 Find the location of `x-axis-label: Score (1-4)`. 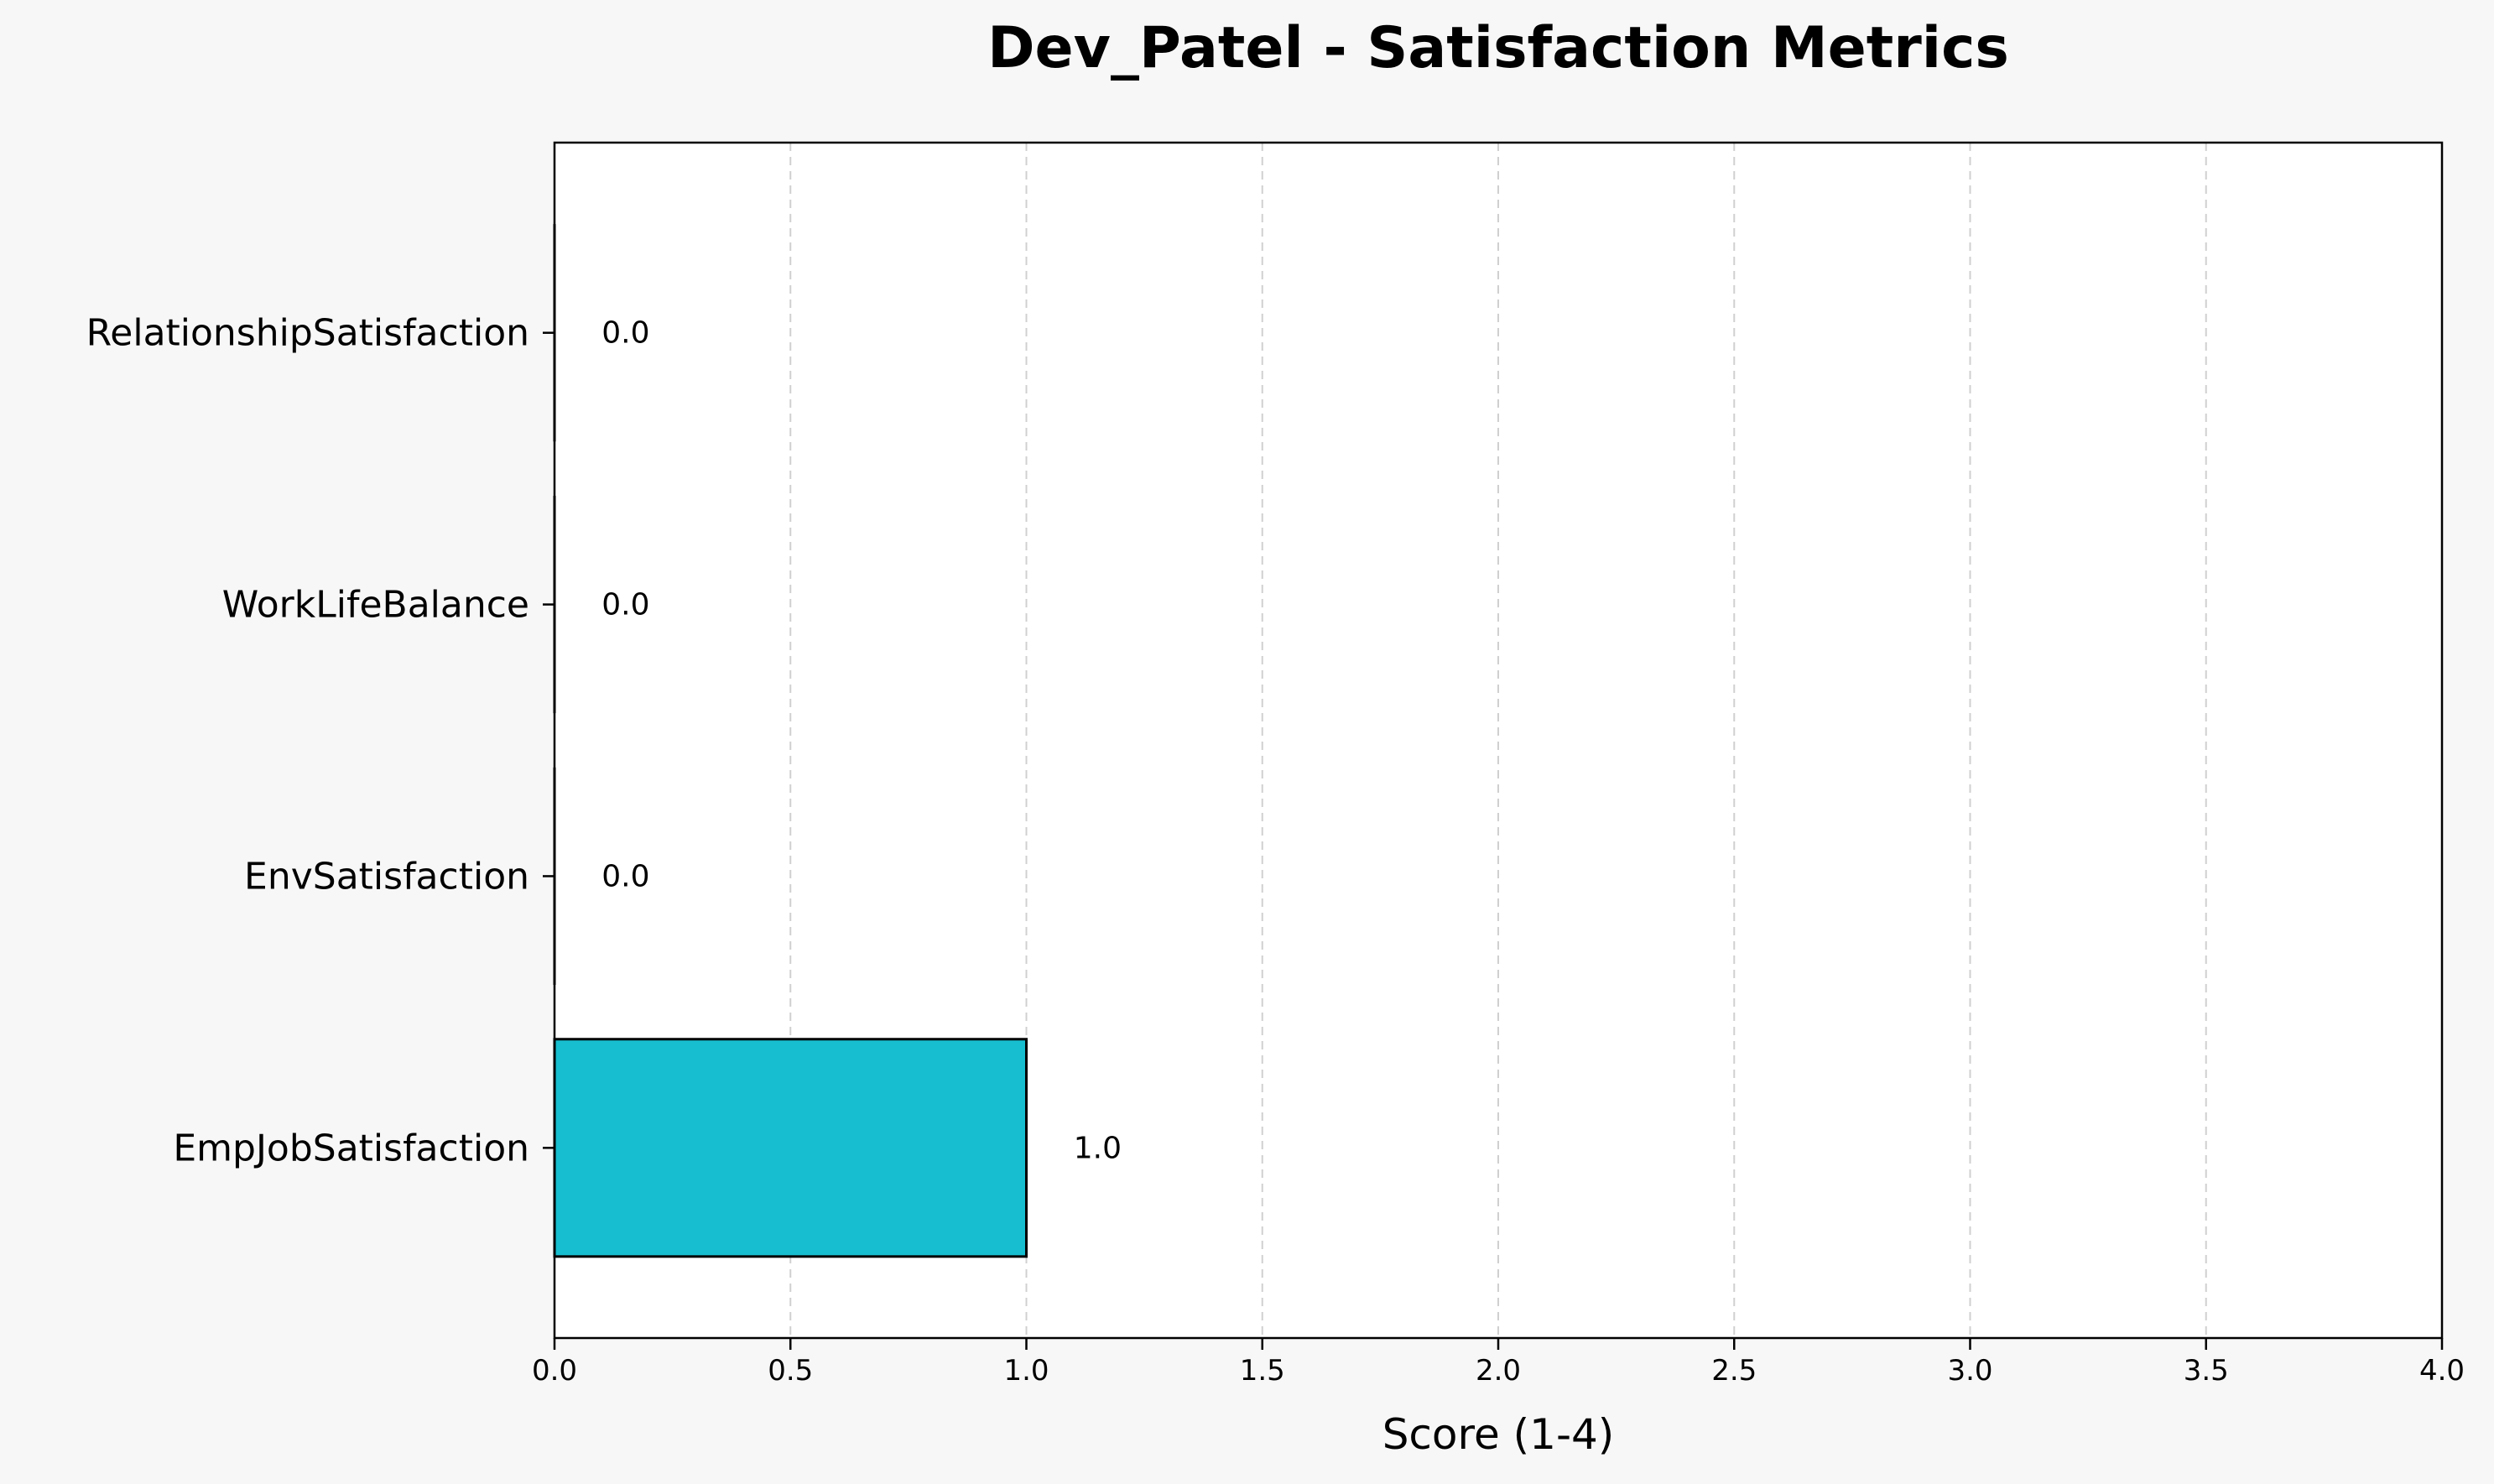

x-axis-label: Score (1-4) is located at coordinates (1498, 1434).